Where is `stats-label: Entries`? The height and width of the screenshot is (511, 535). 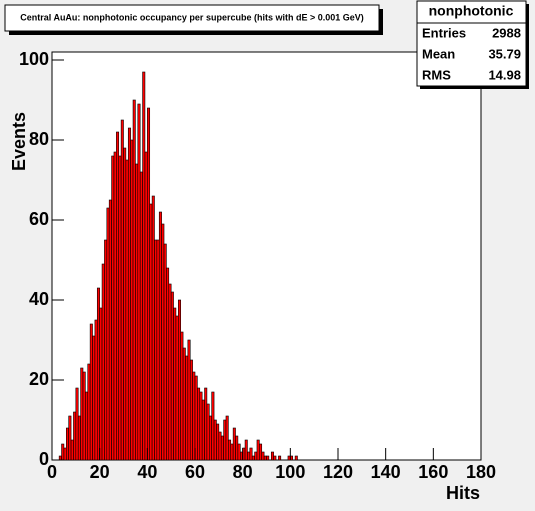
stats-label: Entries is located at coordinates (444, 32).